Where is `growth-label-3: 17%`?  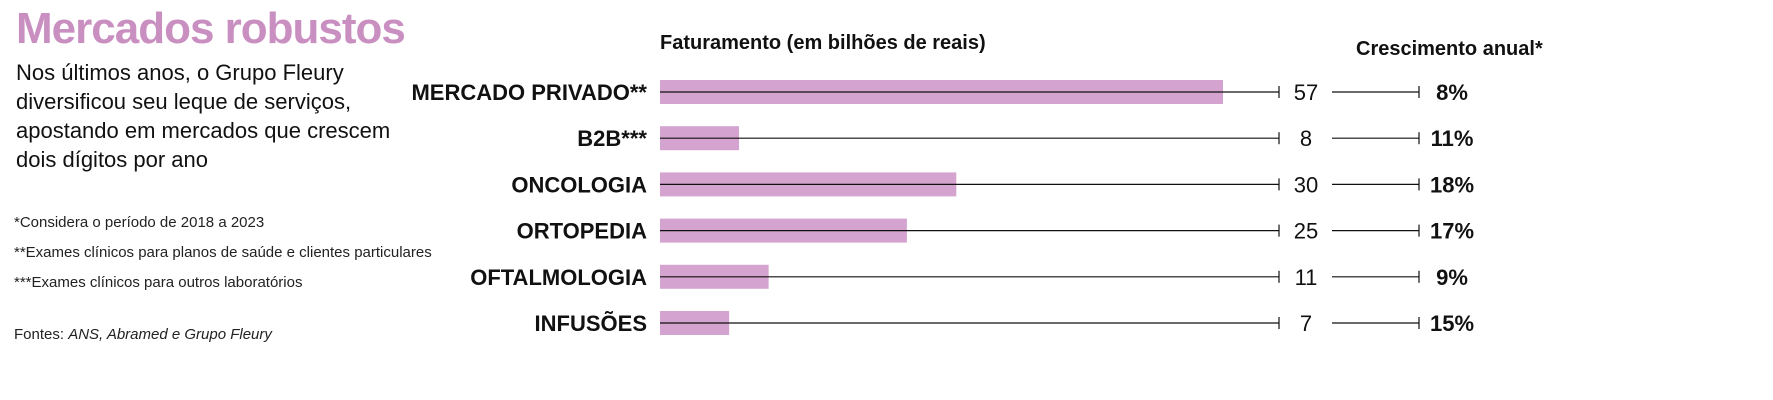
growth-label-3: 17% is located at coordinates (1452, 231).